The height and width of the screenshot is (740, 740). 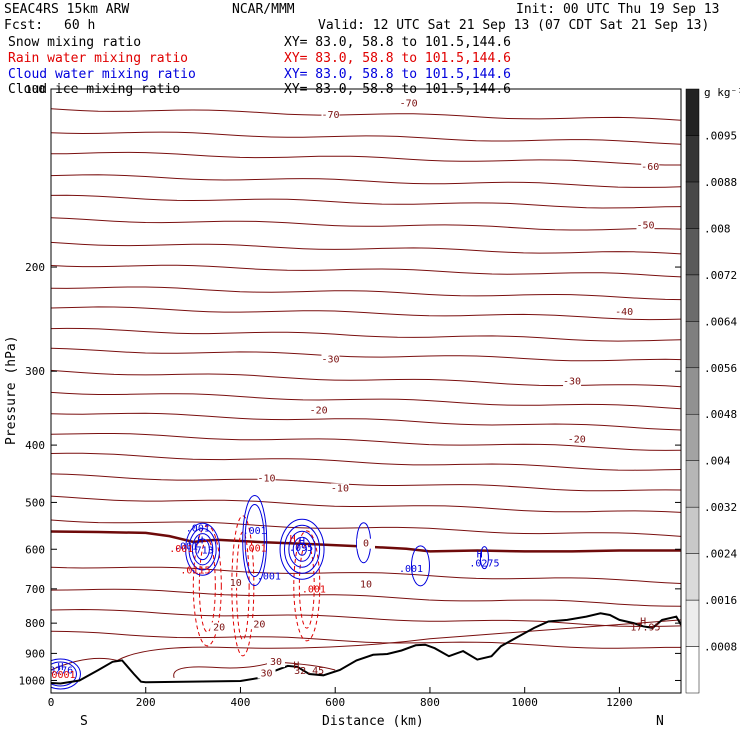 What do you see at coordinates (74, 42) in the screenshot?
I see `field-name-snow: Snow mixing ratio` at bounding box center [74, 42].